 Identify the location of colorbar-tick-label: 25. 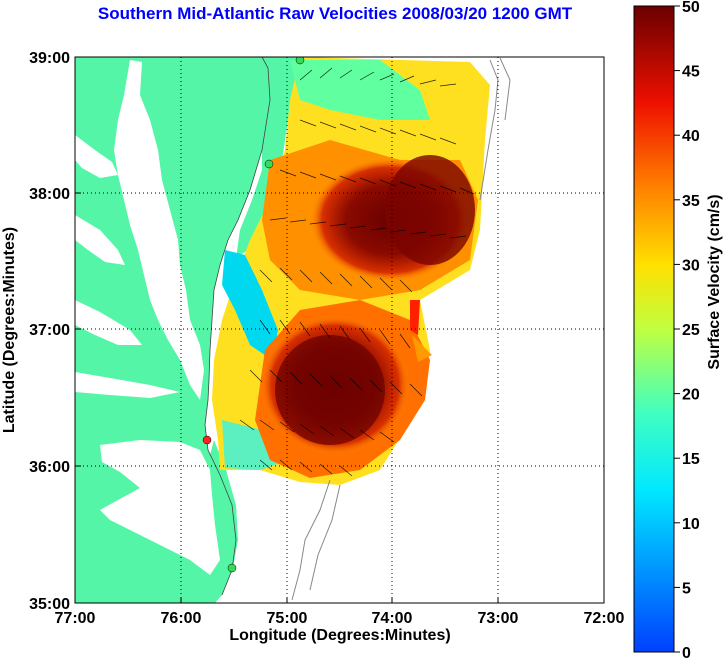
(691, 330).